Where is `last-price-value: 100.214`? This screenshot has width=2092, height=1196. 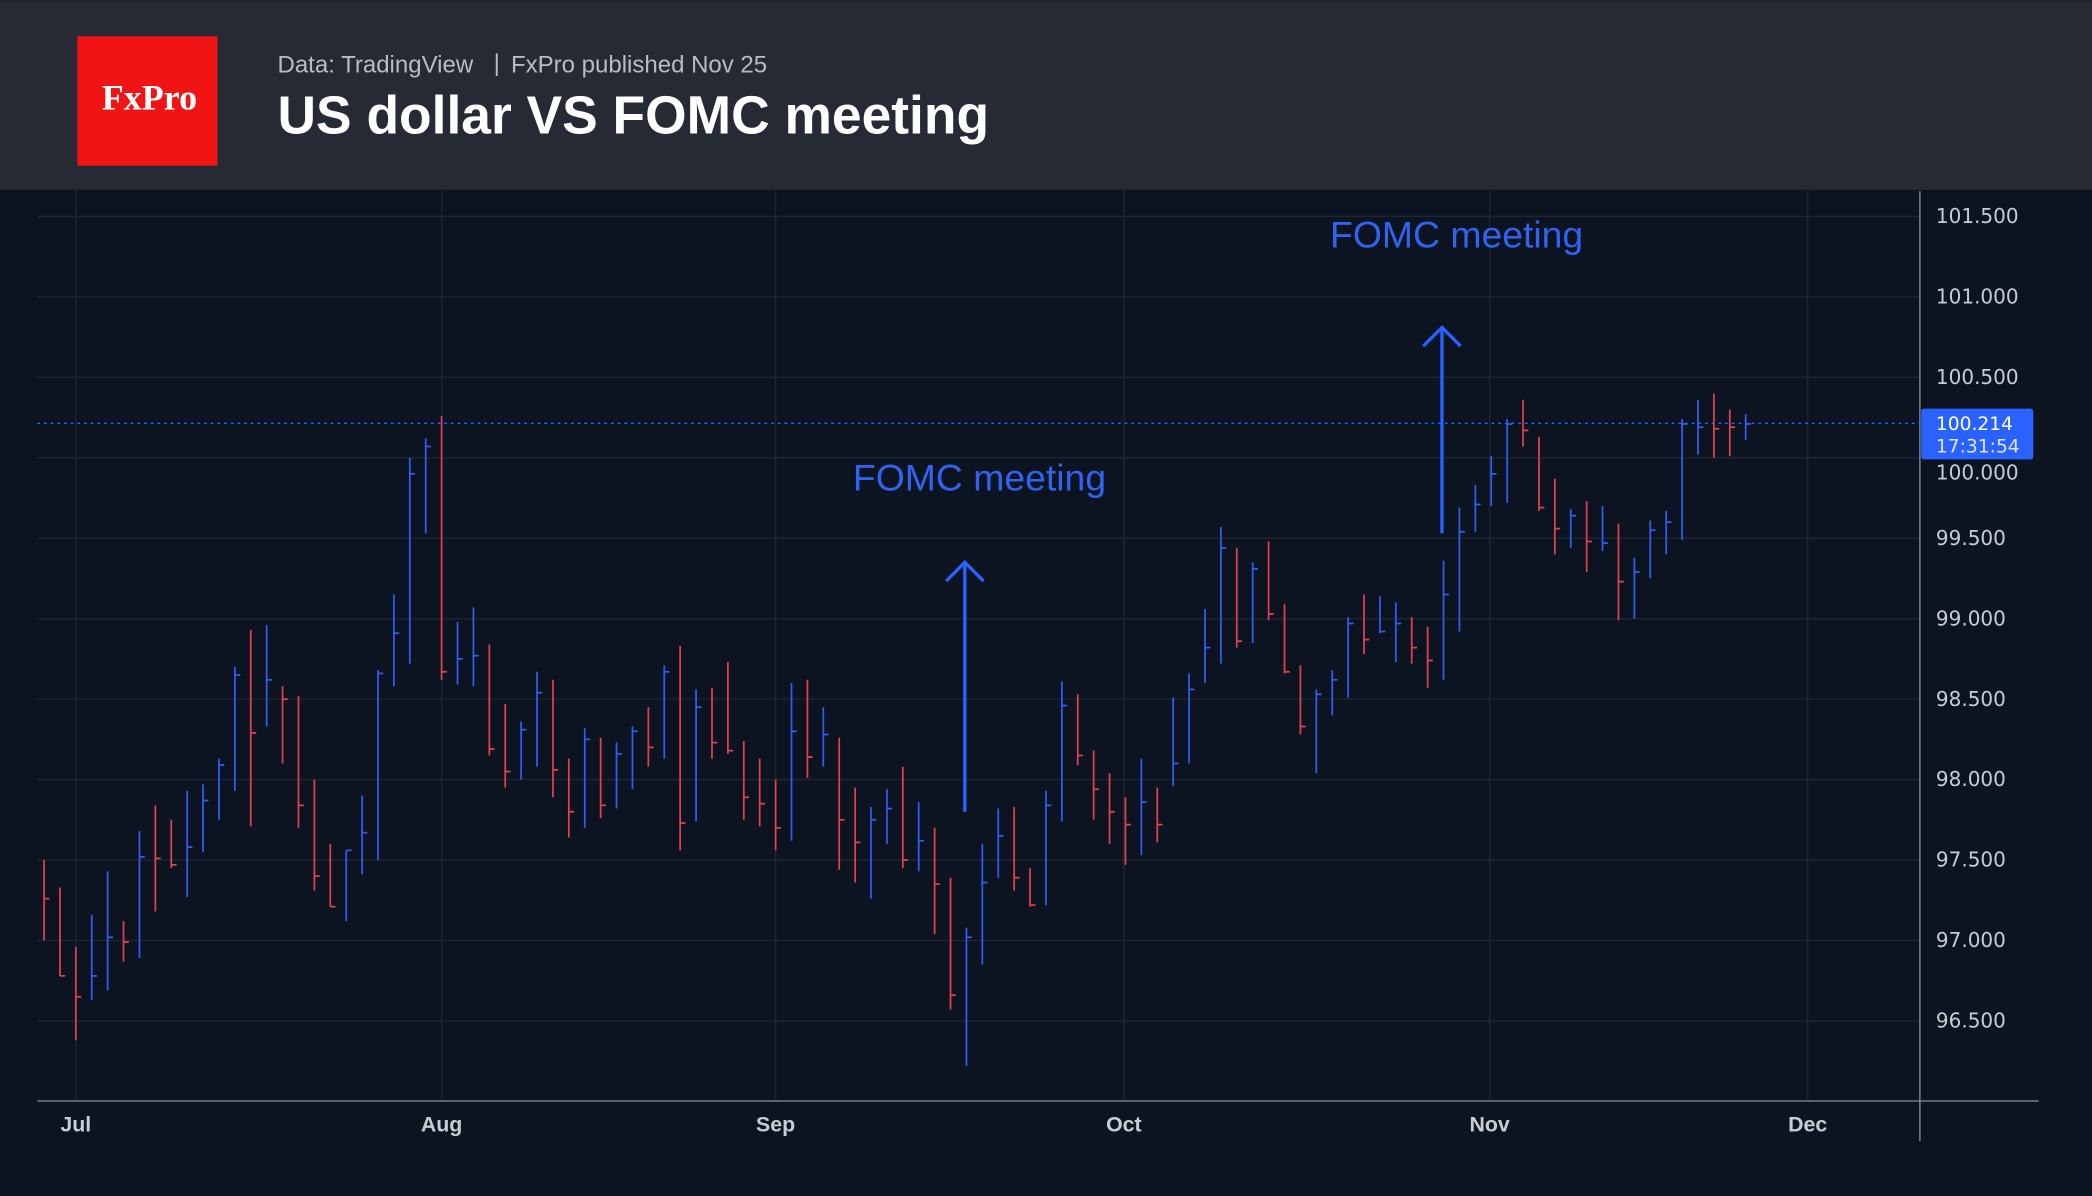 last-price-value: 100.214 is located at coordinates (1974, 424).